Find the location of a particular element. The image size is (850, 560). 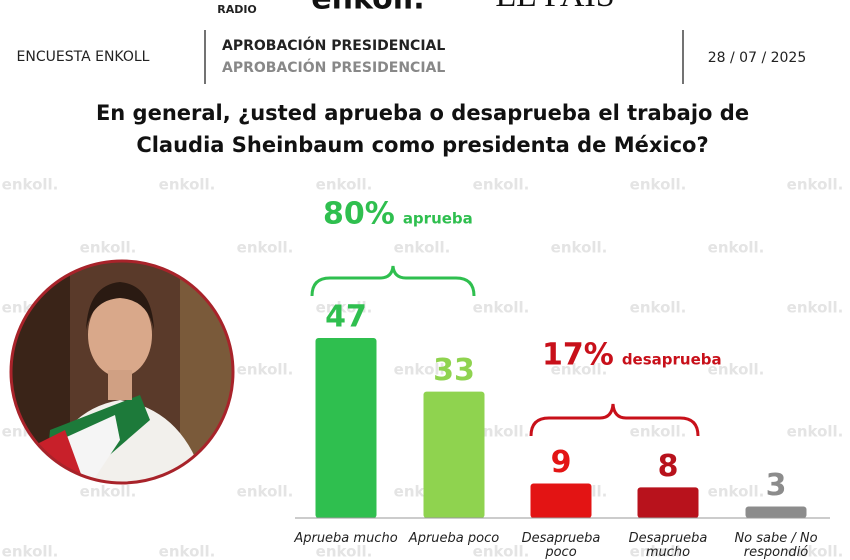

portrait-frame is located at coordinates (122, 372).